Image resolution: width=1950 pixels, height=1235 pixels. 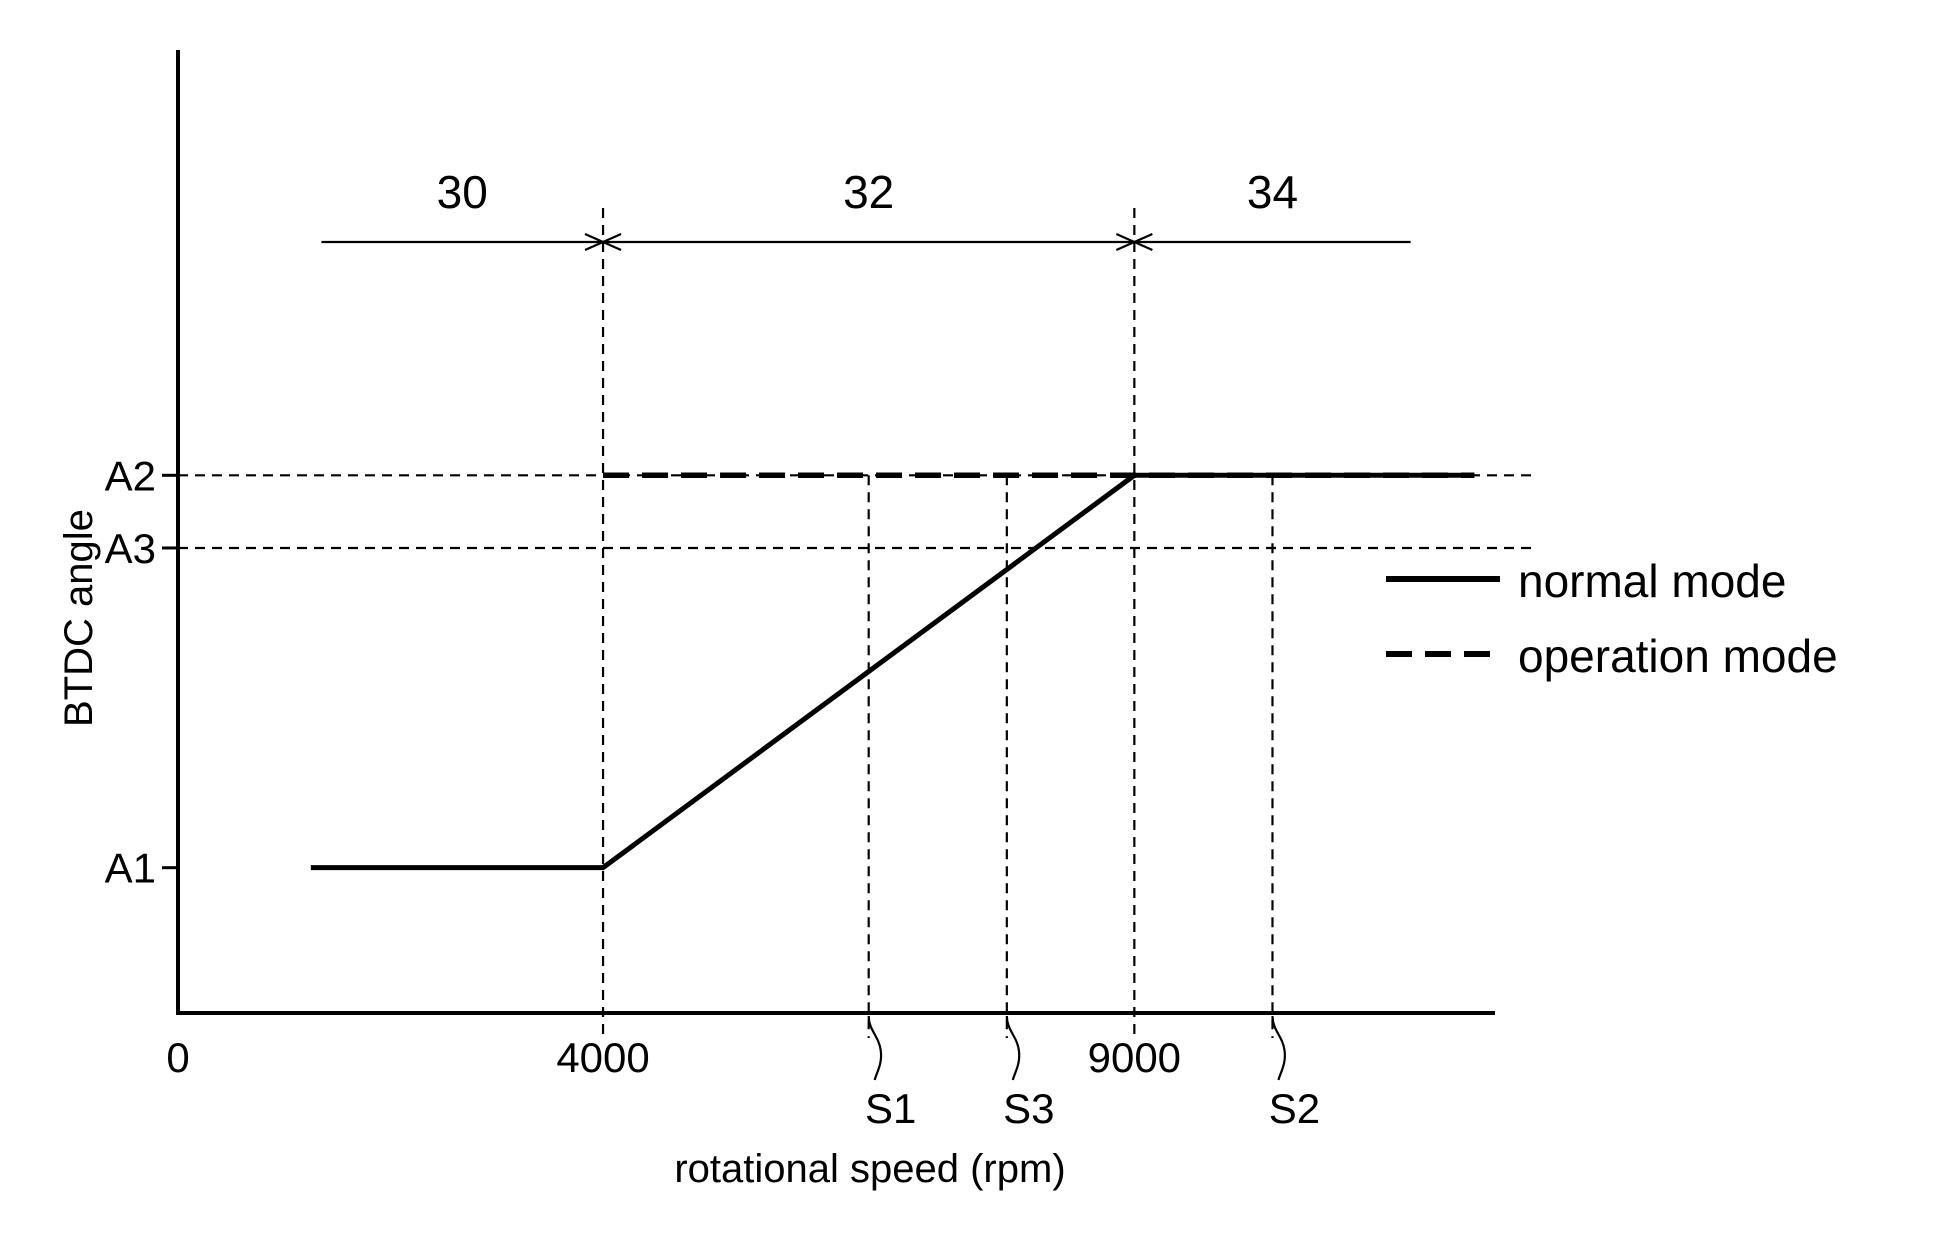 What do you see at coordinates (1678, 656) in the screenshot?
I see `legend-label-operation-mode: operation mode` at bounding box center [1678, 656].